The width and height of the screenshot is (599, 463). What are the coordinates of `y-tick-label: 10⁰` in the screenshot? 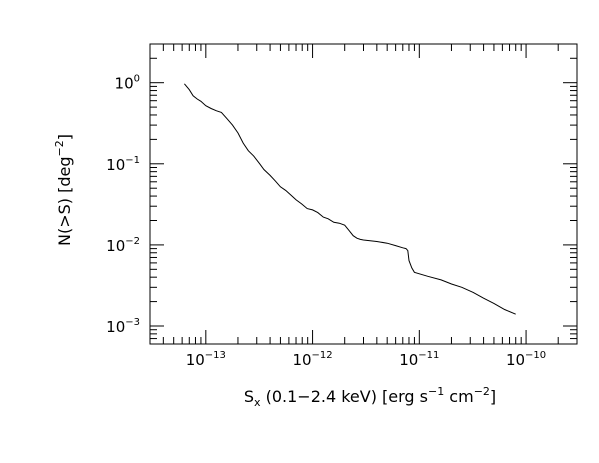 It's located at (127, 83).